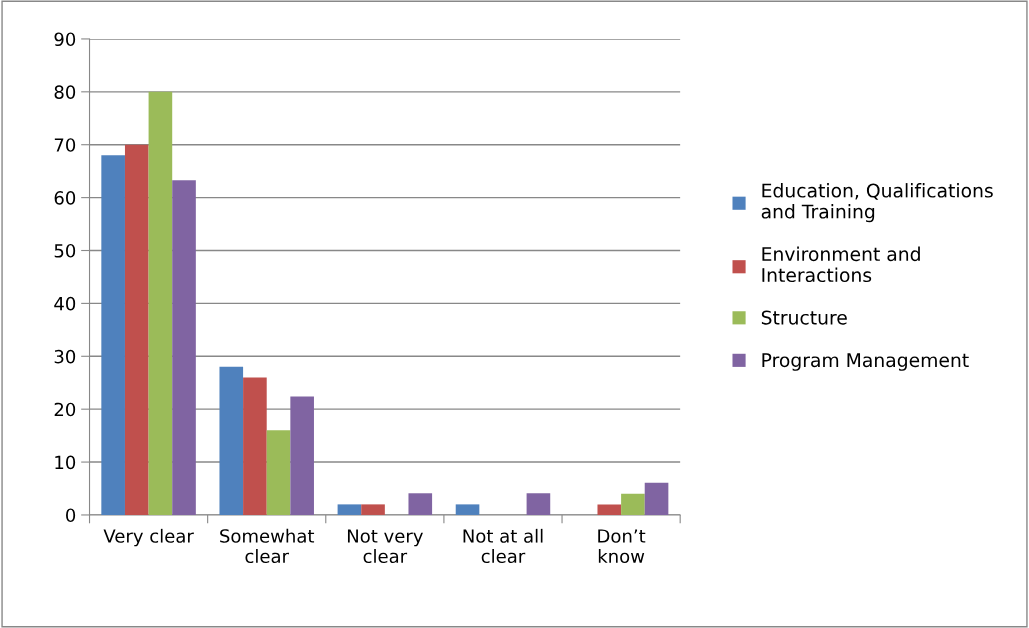 Image resolution: width=1029 pixels, height=628 pixels. What do you see at coordinates (622, 546) in the screenshot?
I see `x-tick-label: Don’t know` at bounding box center [622, 546].